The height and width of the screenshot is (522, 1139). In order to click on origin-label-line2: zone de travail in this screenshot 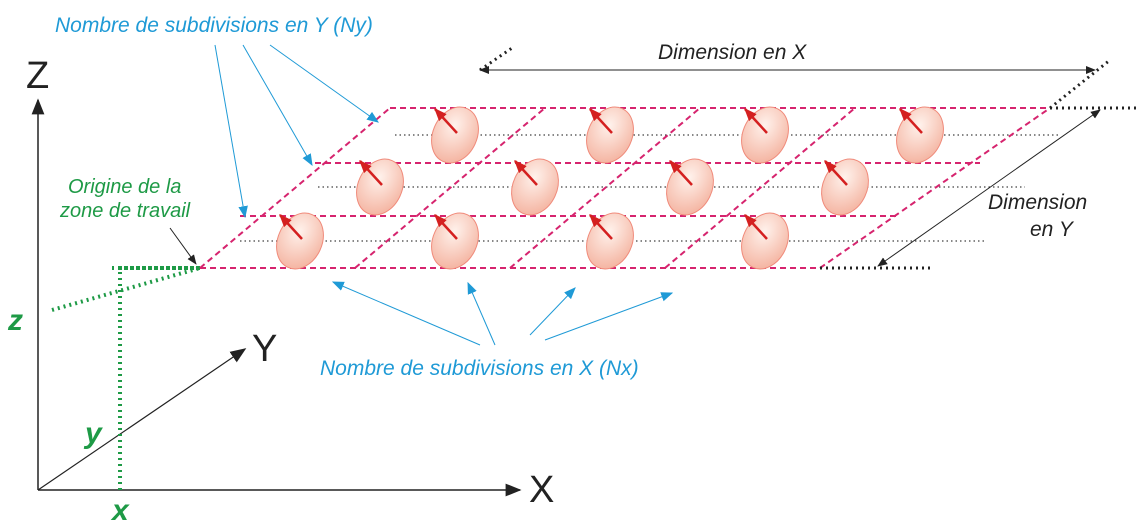, I will do `click(125, 211)`.